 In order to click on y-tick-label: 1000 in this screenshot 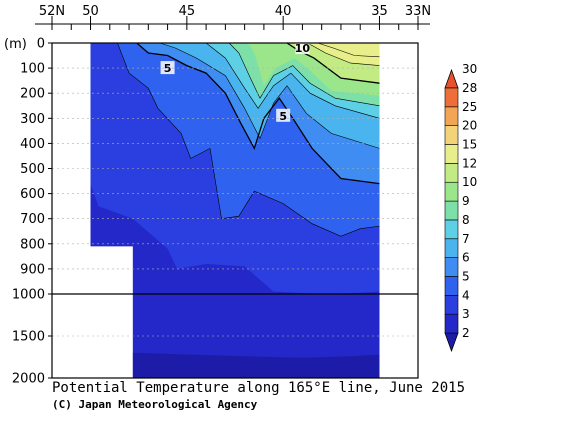, I will do `click(28, 295)`.